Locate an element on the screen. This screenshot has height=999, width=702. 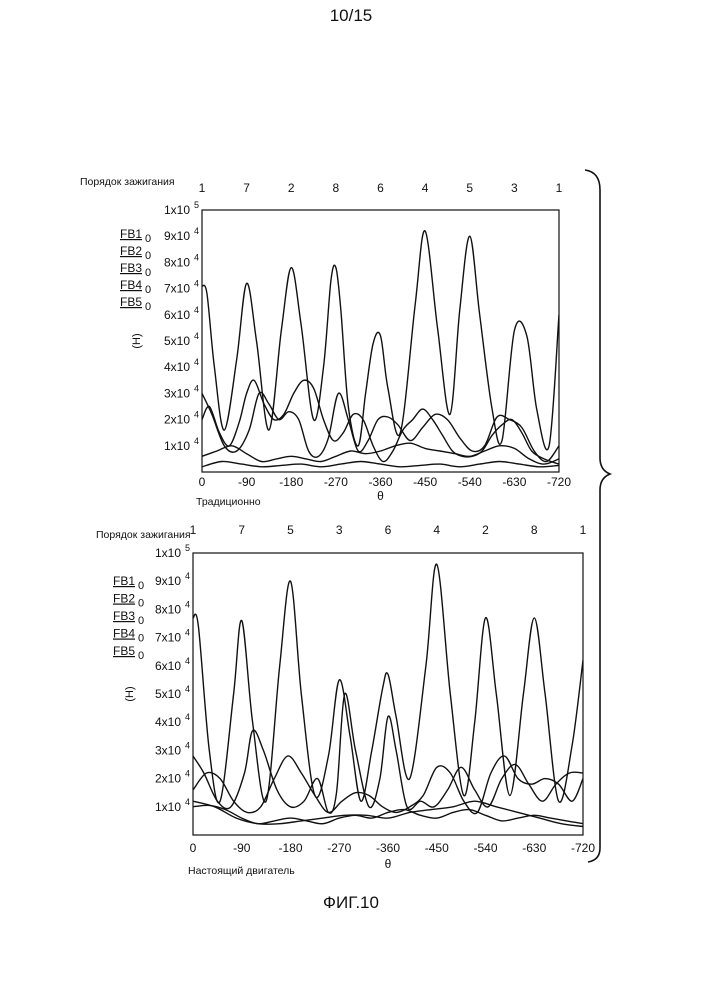
legend-entry: FB1 is located at coordinates (131, 234).